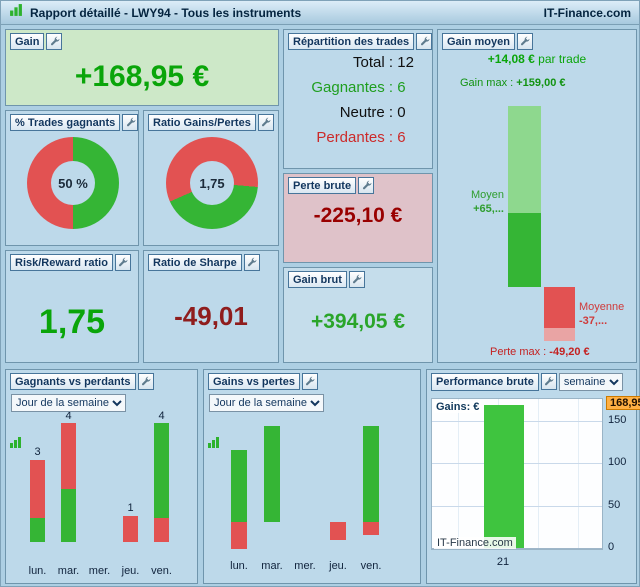 This screenshot has height=587, width=640. Describe the element at coordinates (254, 381) in the screenshot. I see `gains-vs-losses-panel-title: Gains vs pertes` at that location.